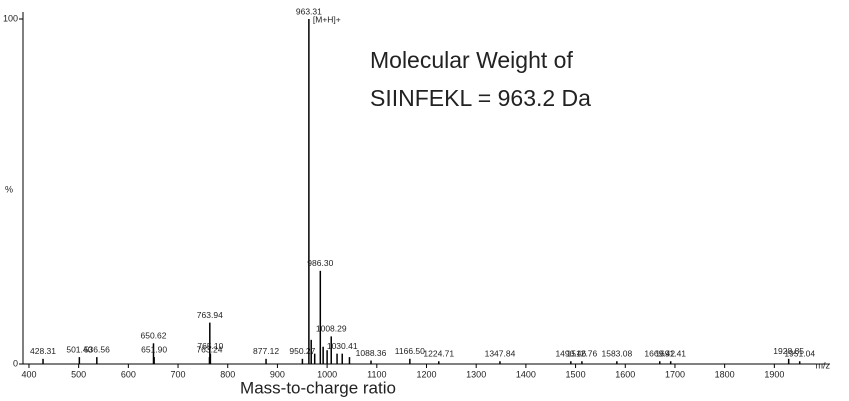  What do you see at coordinates (178, 374) in the screenshot?
I see `x-tick-label: 700` at bounding box center [178, 374].